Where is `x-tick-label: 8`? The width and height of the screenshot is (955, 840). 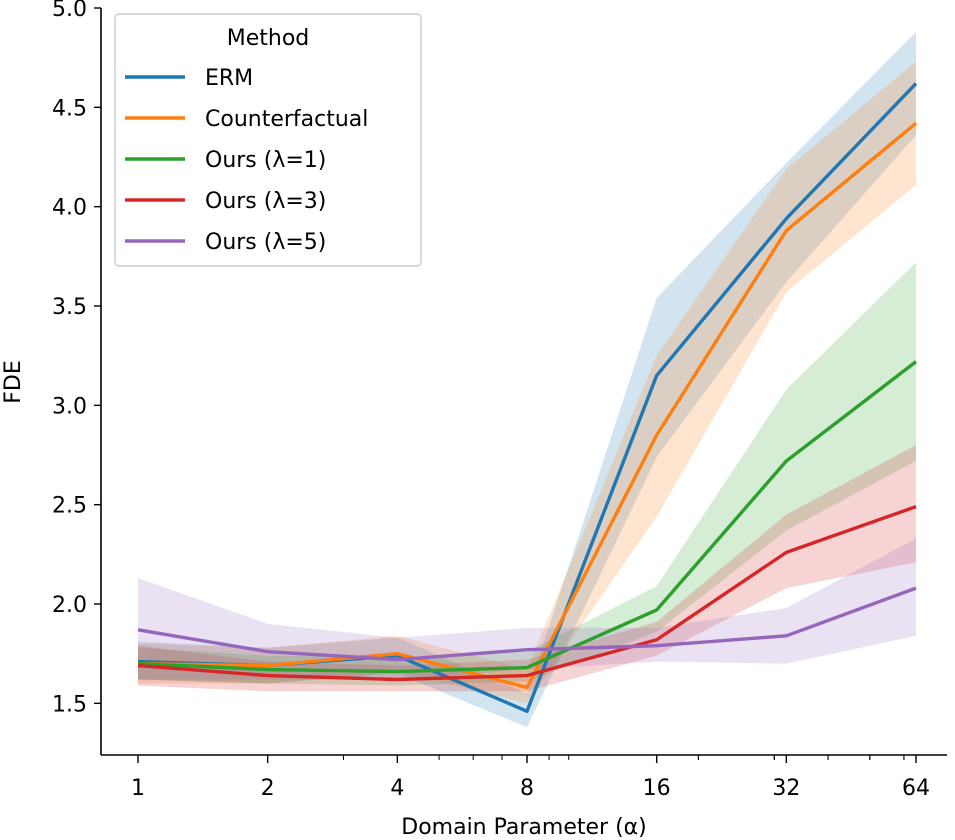
x-tick-label: 8 is located at coordinates (527, 788).